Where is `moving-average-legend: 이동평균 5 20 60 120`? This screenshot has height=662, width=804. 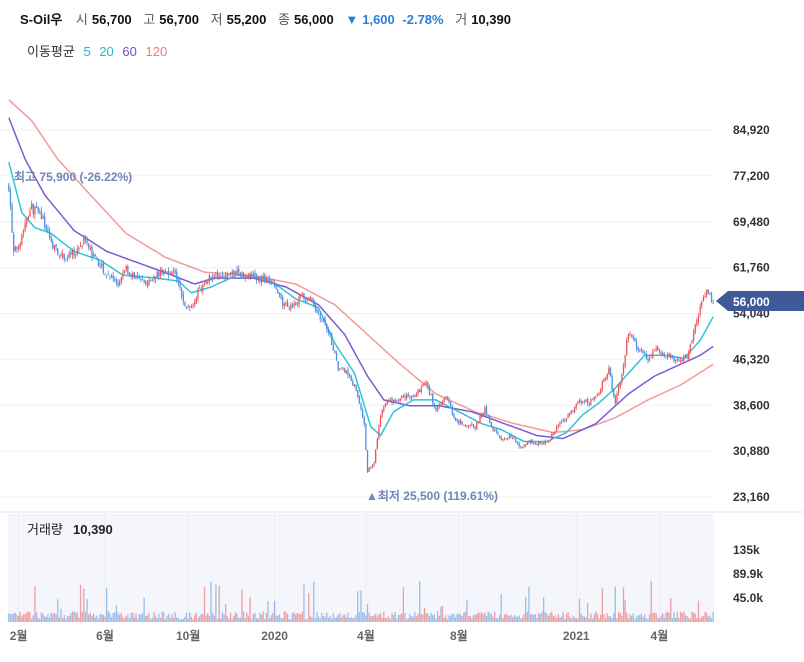
moving-average-legend: 이동평균 5 20 60 120 is located at coordinates (99, 50).